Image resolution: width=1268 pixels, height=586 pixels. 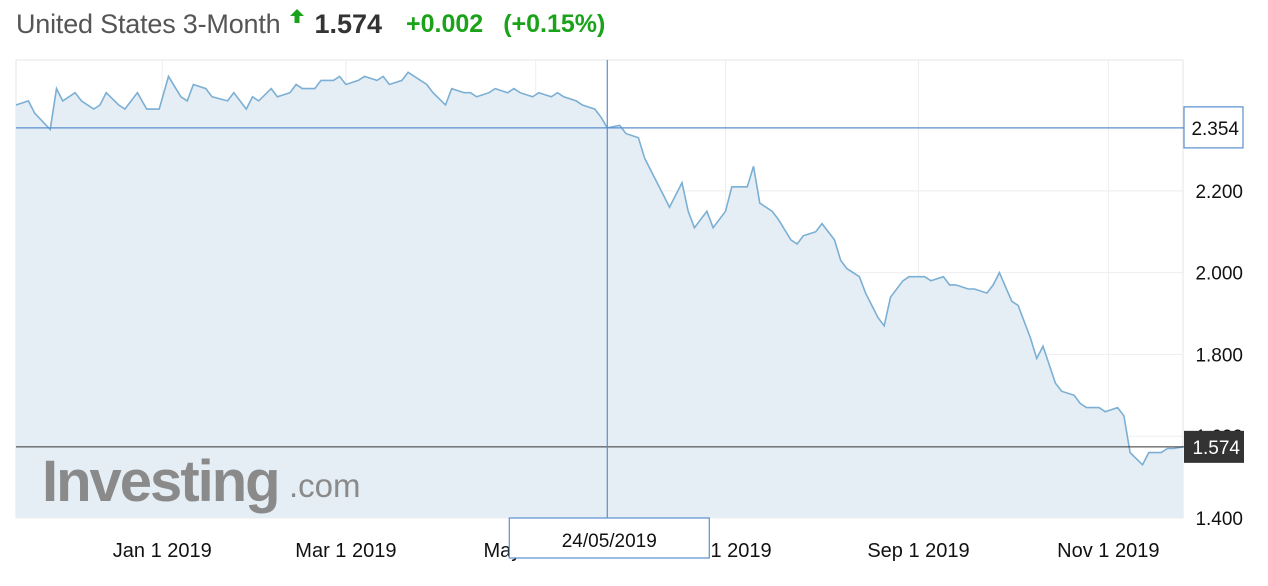 What do you see at coordinates (918, 551) in the screenshot?
I see `x-tick-label: Sep 1 2019` at bounding box center [918, 551].